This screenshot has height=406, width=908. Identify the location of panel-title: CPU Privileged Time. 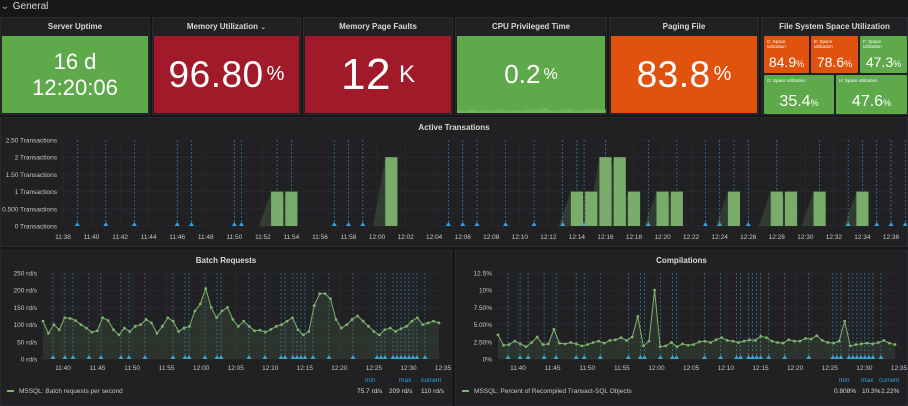
(531, 26).